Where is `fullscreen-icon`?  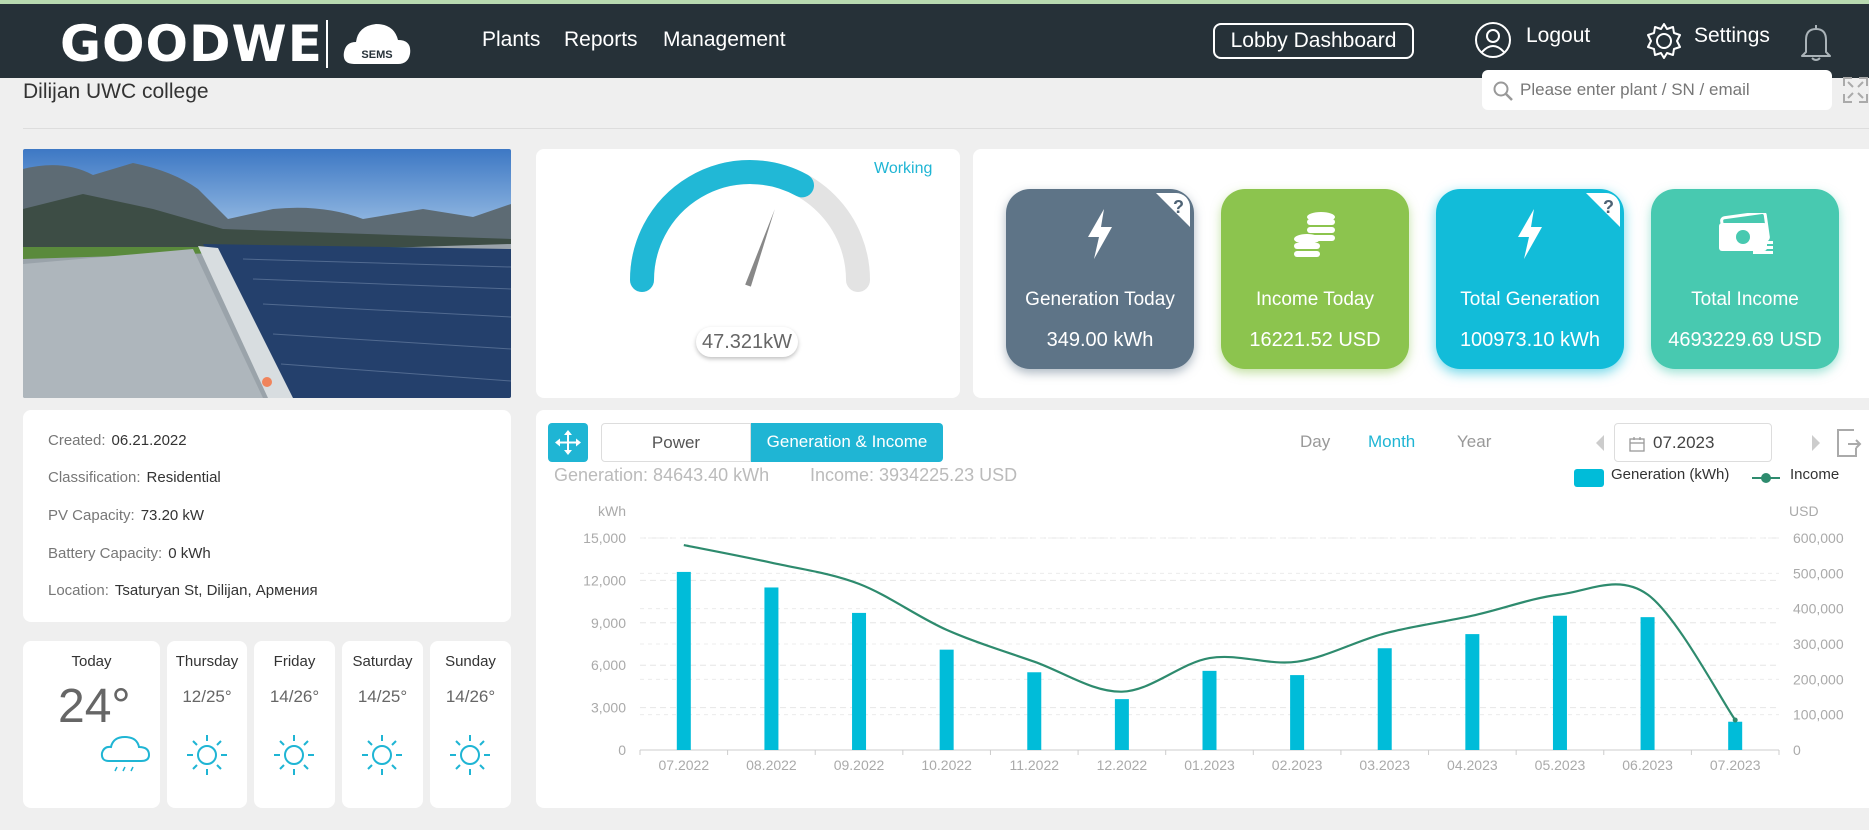 fullscreen-icon is located at coordinates (1855, 90).